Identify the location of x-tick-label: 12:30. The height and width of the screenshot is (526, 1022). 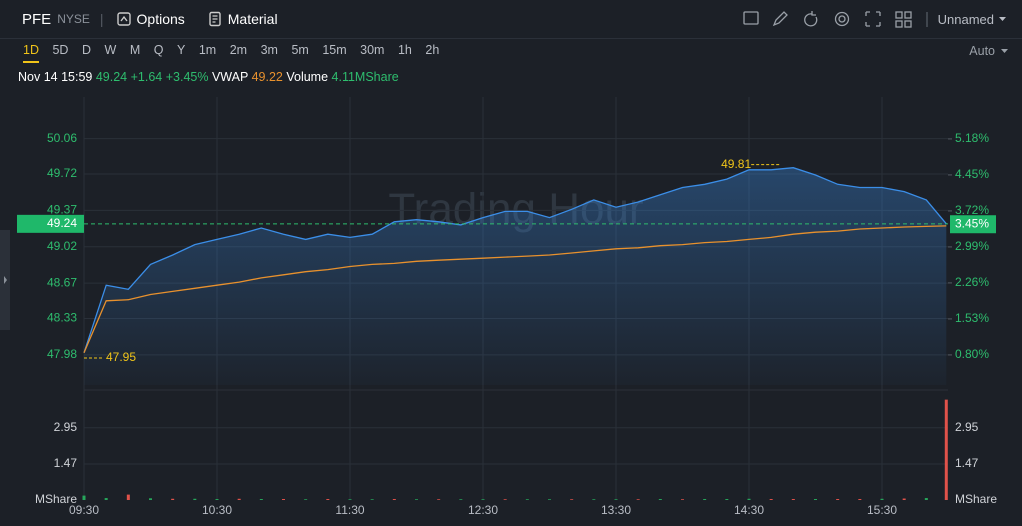
(483, 510).